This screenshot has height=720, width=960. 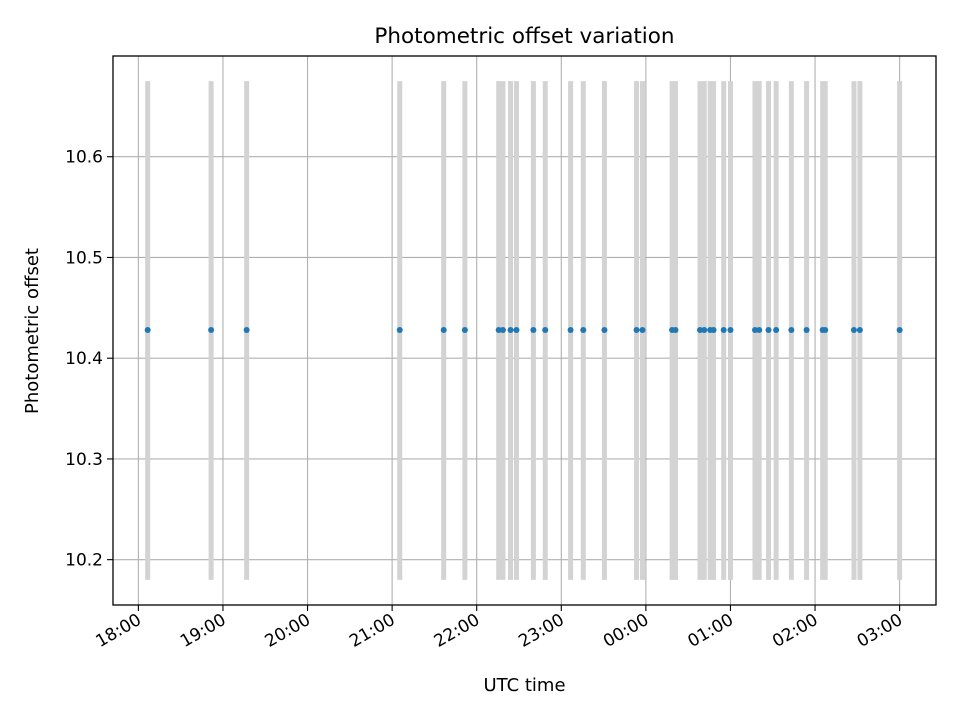 I want to click on data-points, so click(x=523, y=329).